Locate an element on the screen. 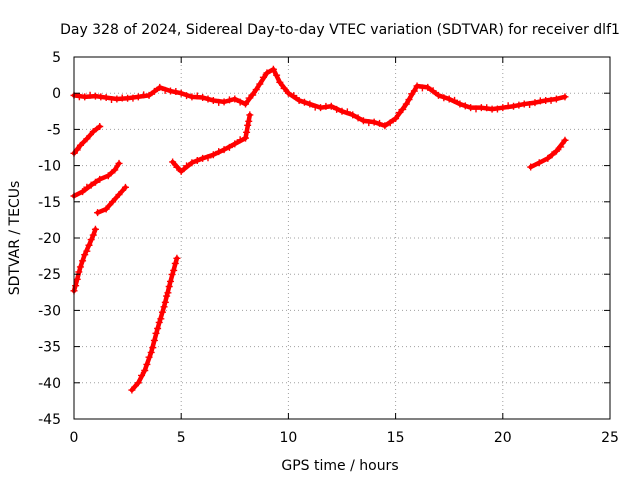 Image resolution: width=640 pixels, height=480 pixels. series-arc-main is located at coordinates (319, 97).